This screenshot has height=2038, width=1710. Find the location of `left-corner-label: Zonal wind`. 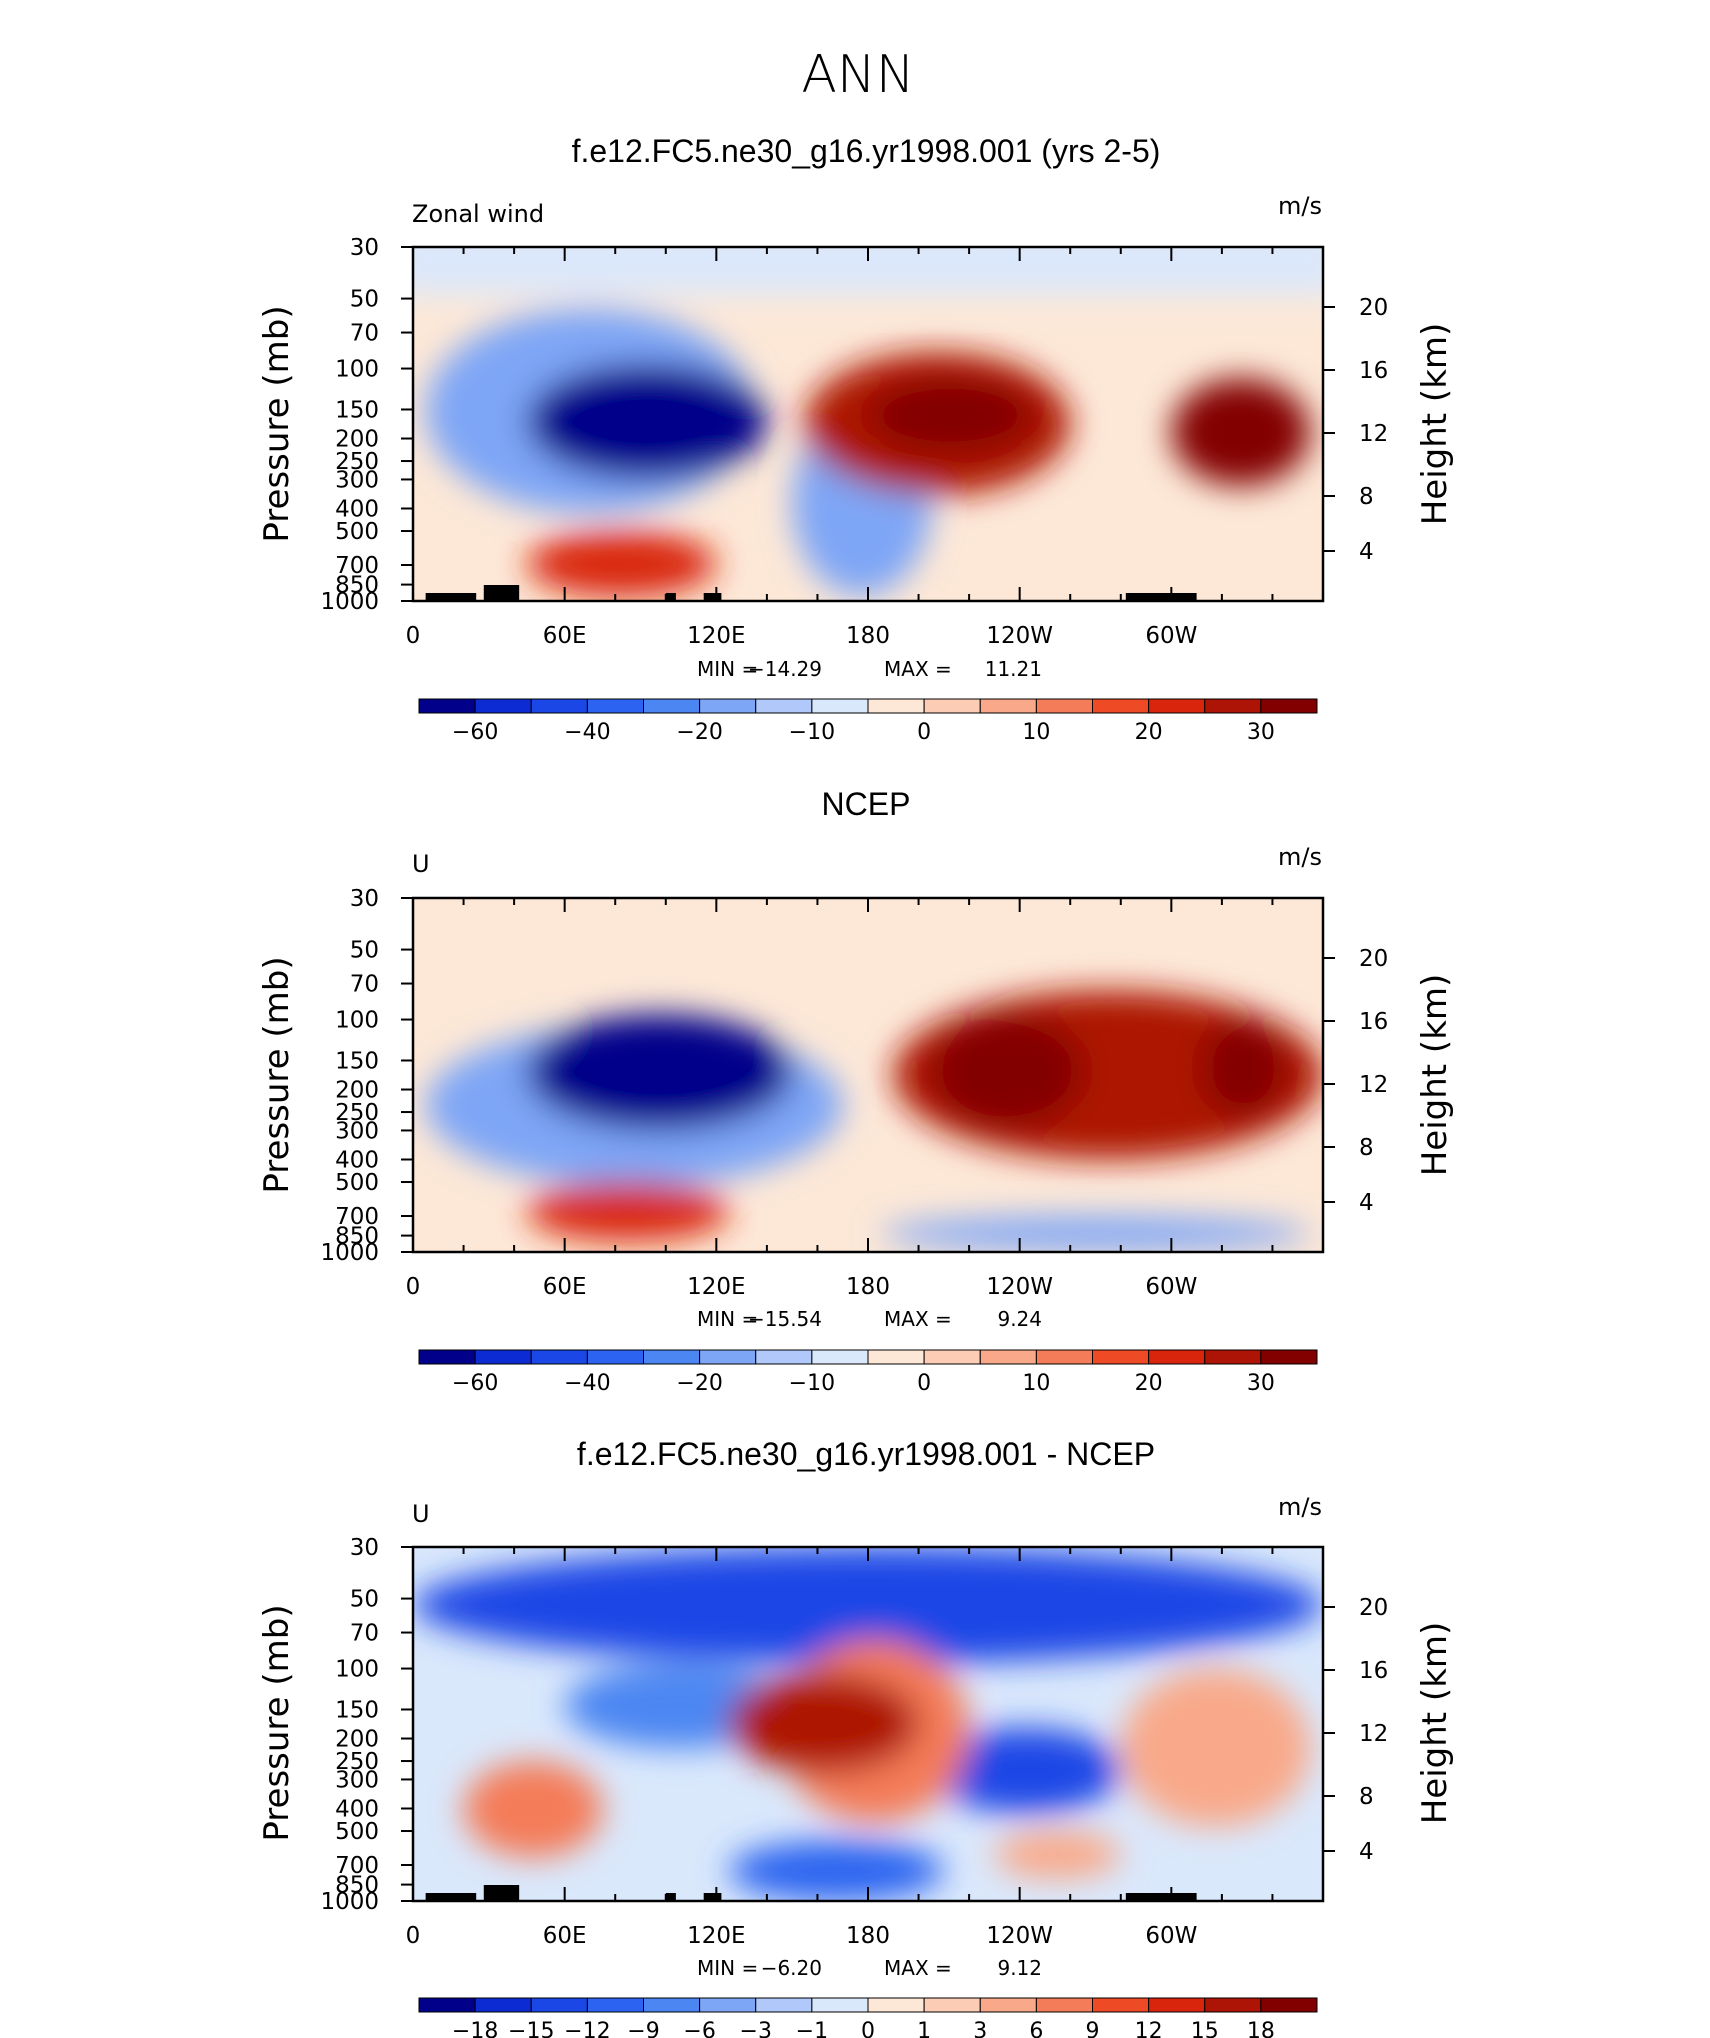

left-corner-label: Zonal wind is located at coordinates (478, 214).